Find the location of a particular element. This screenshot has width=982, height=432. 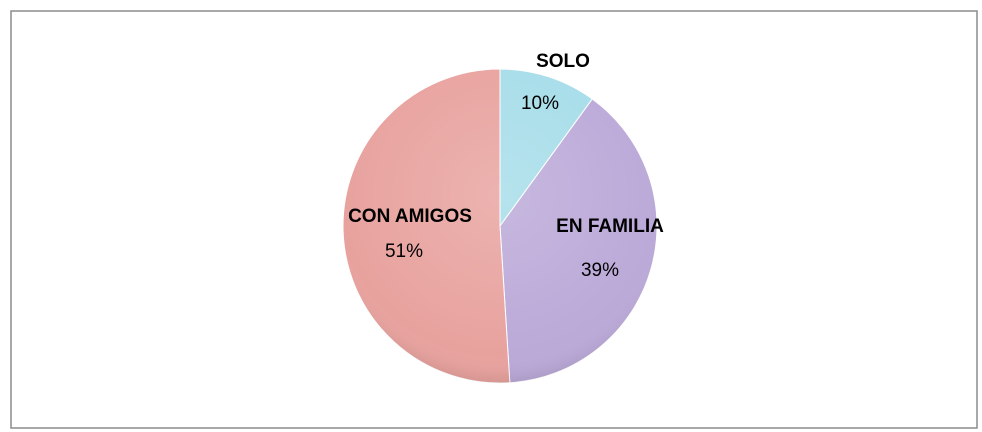

category-label: CON AMIGOS is located at coordinates (410, 216).